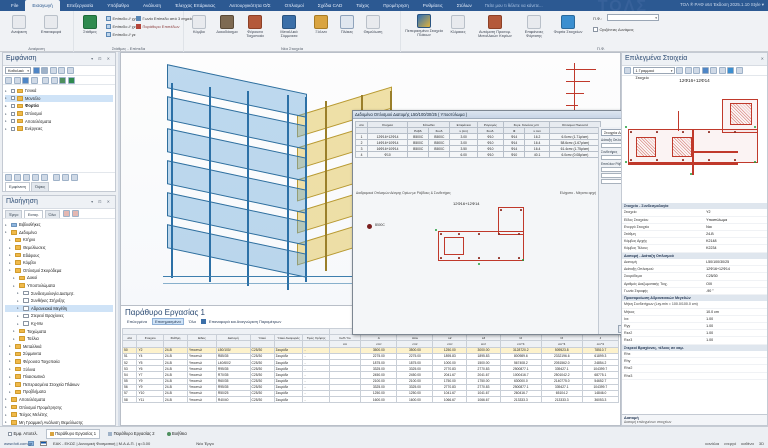 The height and width of the screenshot is (448, 768). I want to click on nodes-button: Κόμβοι, so click(199, 24).